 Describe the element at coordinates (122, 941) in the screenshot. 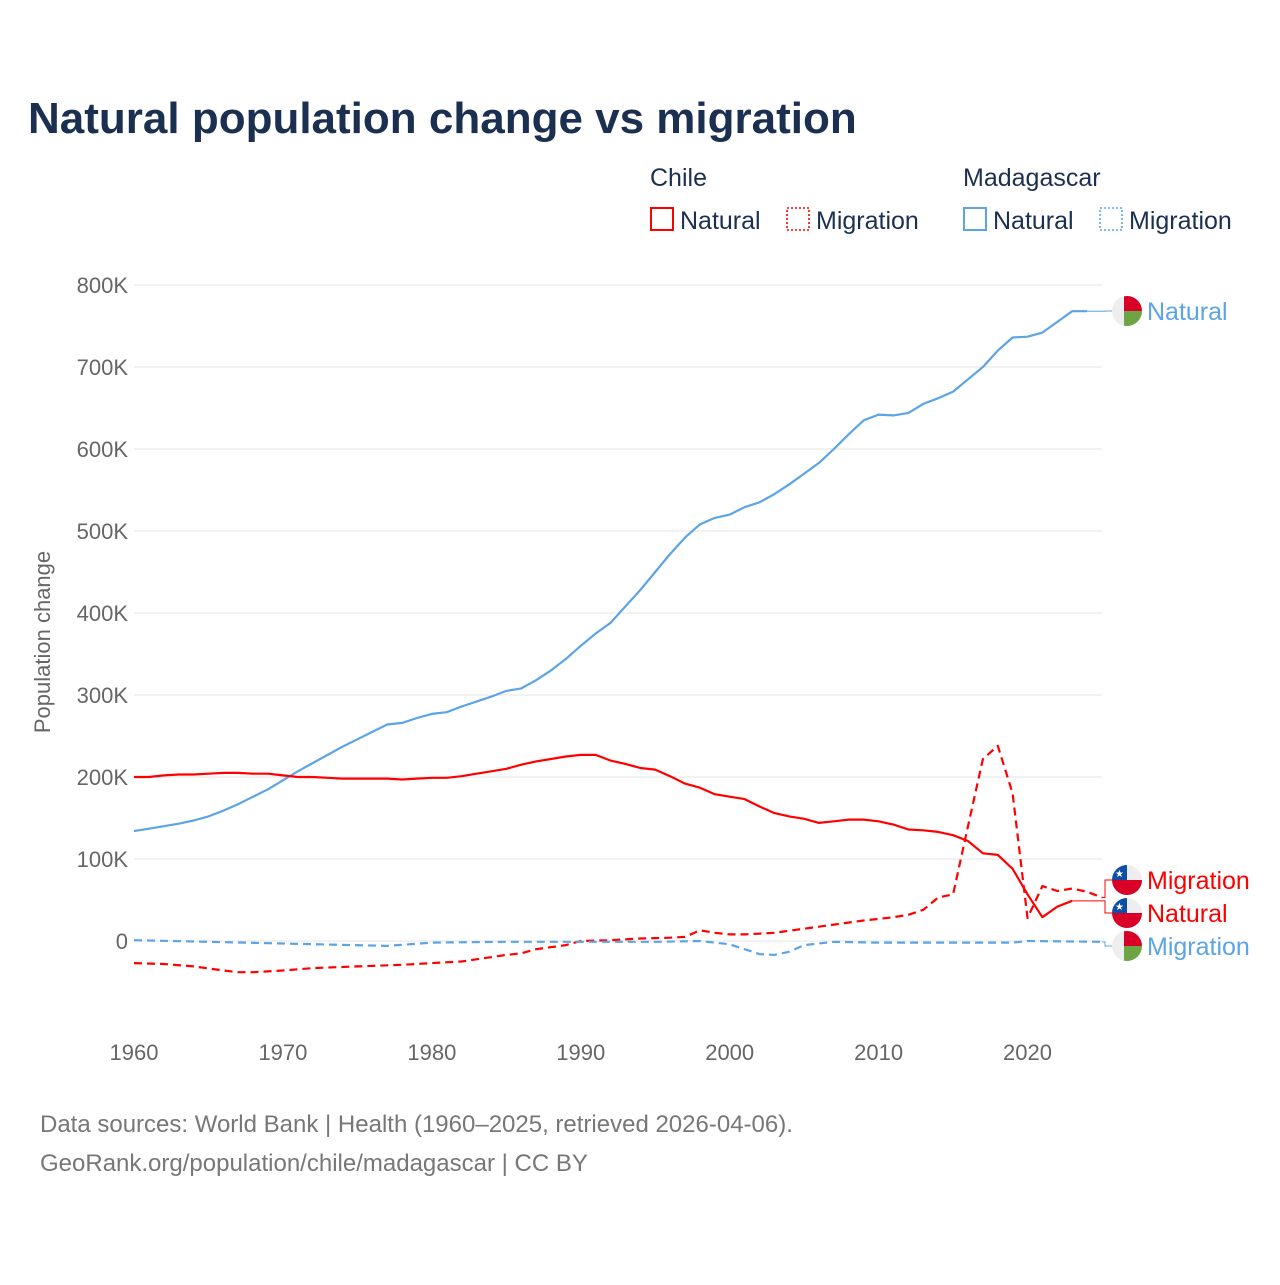

I see `y-tick-label: 0` at that location.